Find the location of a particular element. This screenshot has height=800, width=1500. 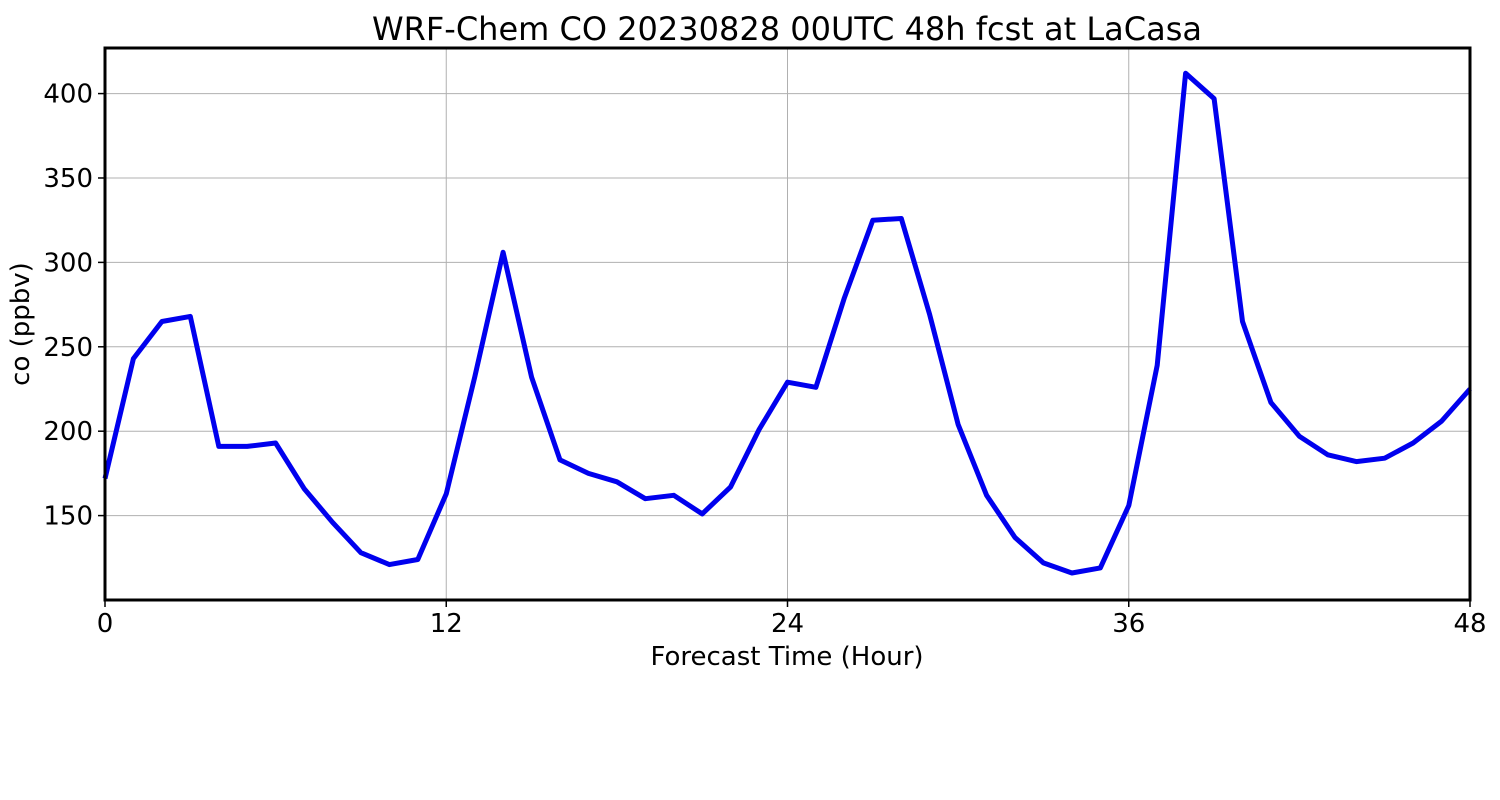

x-tick-label: 36 is located at coordinates (1128, 624).